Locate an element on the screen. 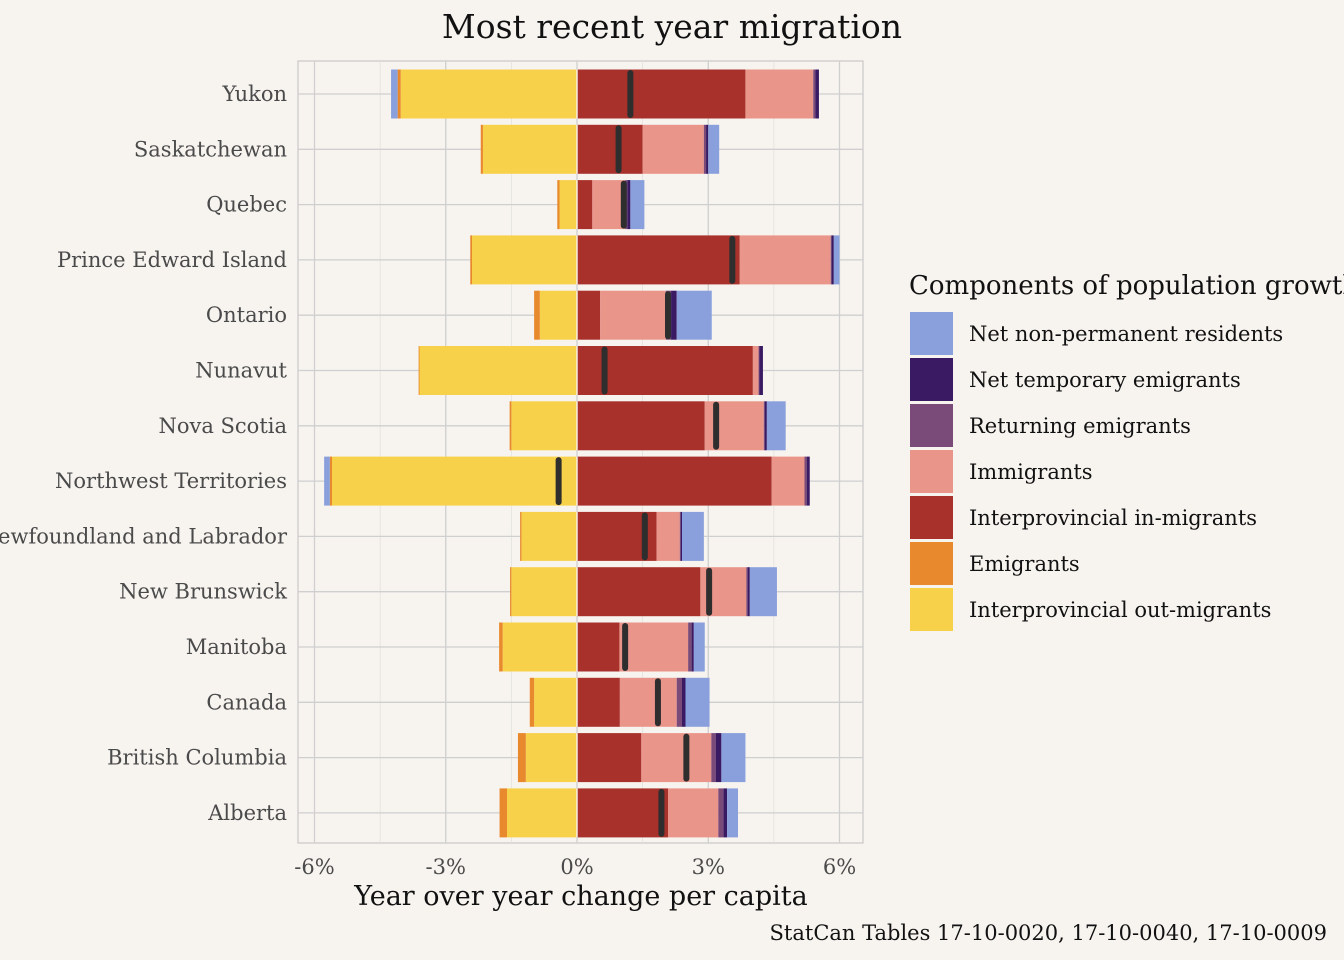 This screenshot has width=1344, height=960. x-tick-label: -6% is located at coordinates (314, 867).